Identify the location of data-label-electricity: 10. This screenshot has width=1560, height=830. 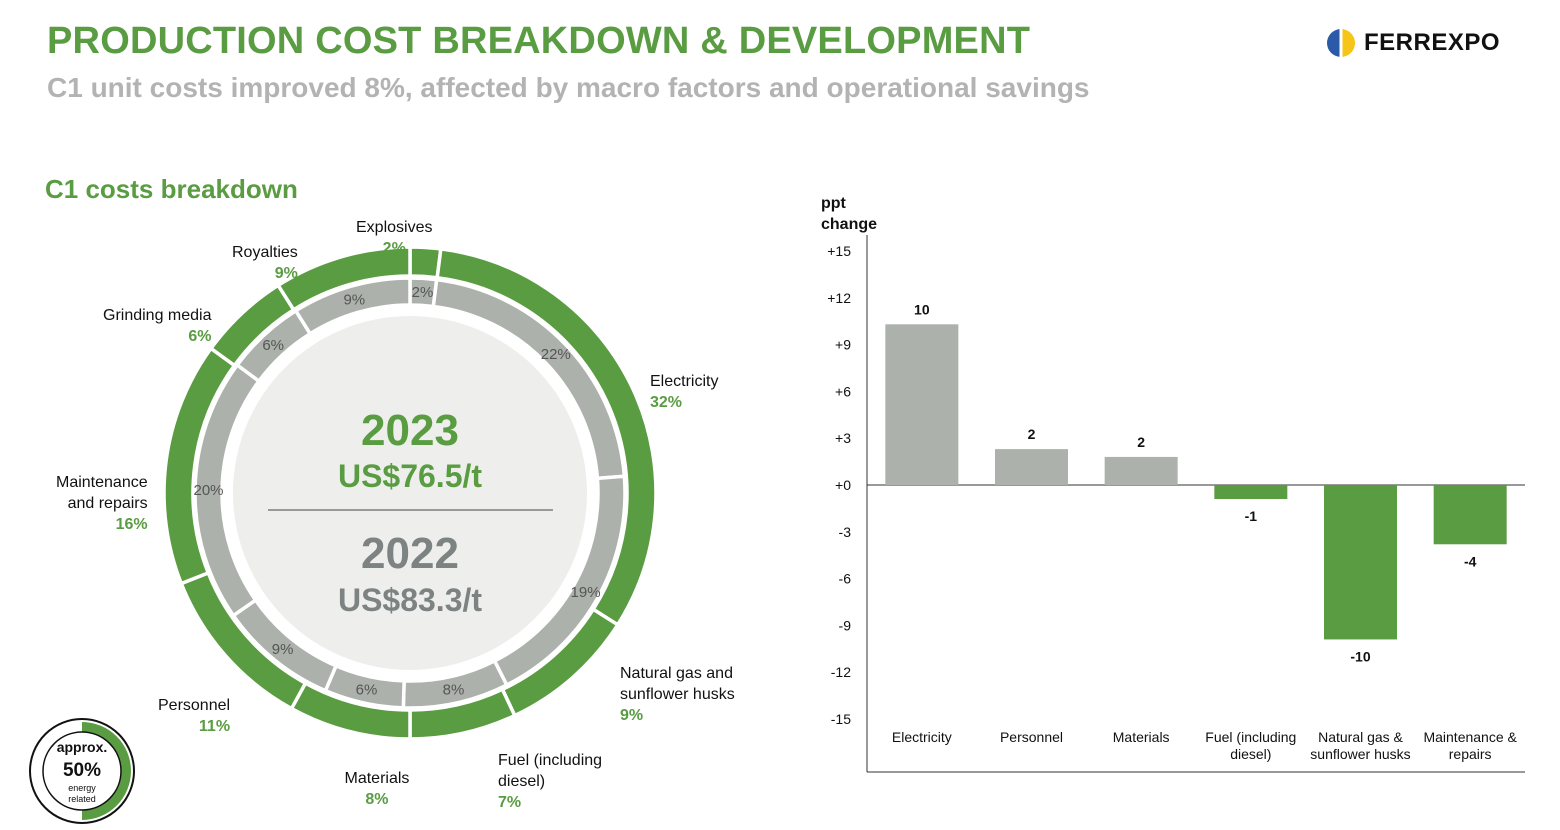
(922, 309).